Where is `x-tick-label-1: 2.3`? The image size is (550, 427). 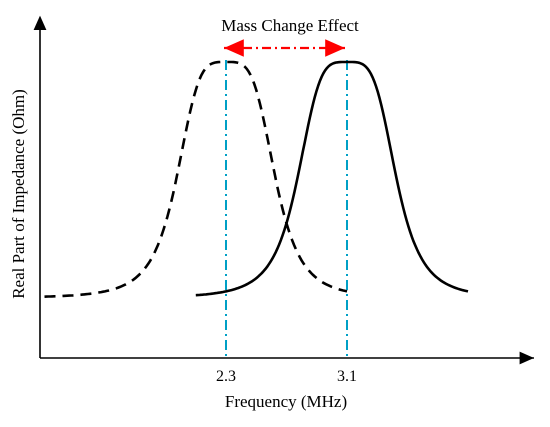 x-tick-label-1: 2.3 is located at coordinates (226, 376).